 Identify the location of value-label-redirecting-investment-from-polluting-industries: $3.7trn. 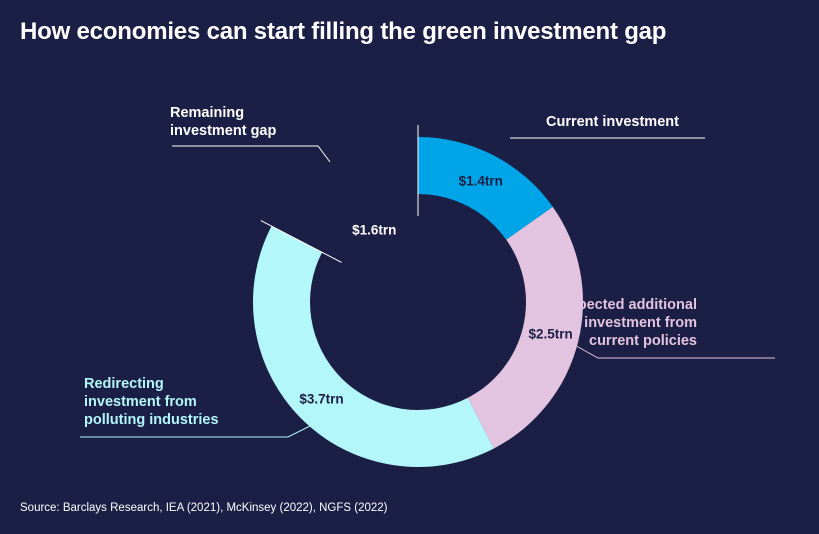
(321, 399).